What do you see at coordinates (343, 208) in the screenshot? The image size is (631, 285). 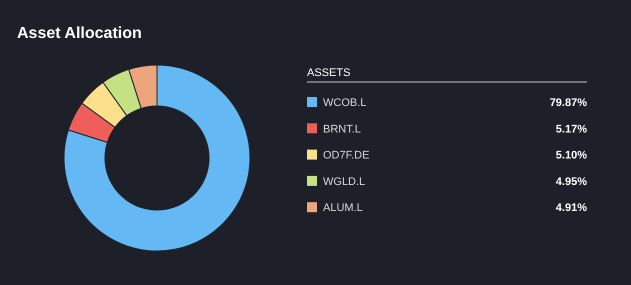 I see `legend-label: ALUM.L` at bounding box center [343, 208].